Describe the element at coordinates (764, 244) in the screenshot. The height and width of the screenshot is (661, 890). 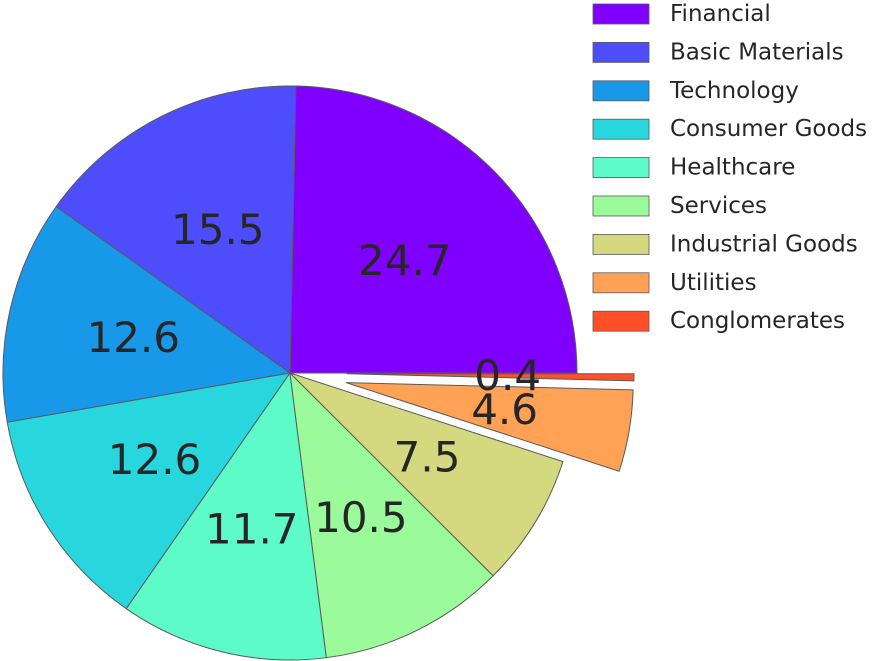
I see `legend-label-industrial-goods: Industrial Goods` at that location.